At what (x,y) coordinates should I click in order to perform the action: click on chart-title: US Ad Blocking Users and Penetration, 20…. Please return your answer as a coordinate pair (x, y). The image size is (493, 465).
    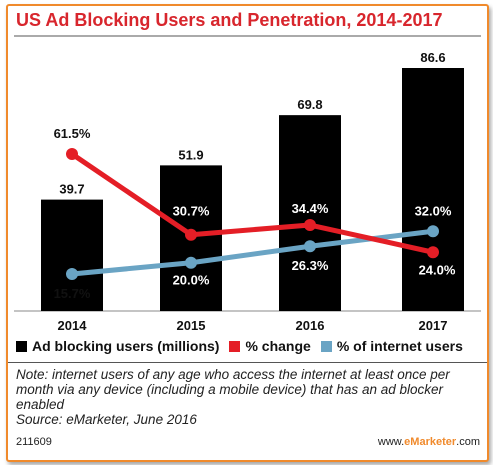
    Looking at the image, I should click on (229, 20).